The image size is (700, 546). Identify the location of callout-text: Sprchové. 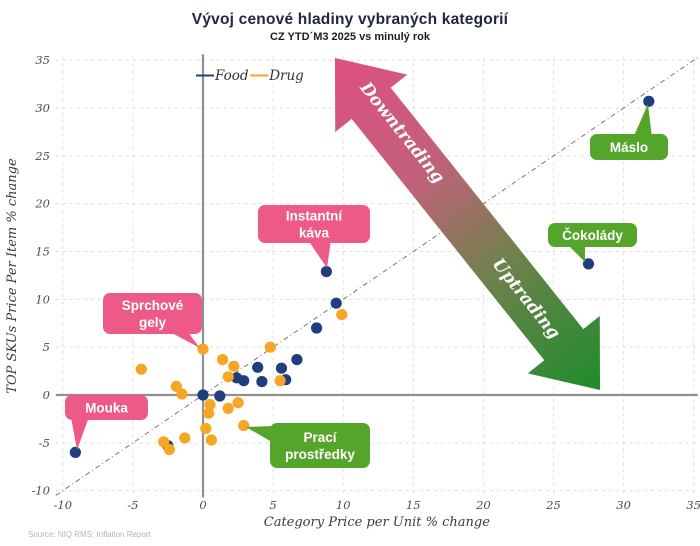
(153, 305).